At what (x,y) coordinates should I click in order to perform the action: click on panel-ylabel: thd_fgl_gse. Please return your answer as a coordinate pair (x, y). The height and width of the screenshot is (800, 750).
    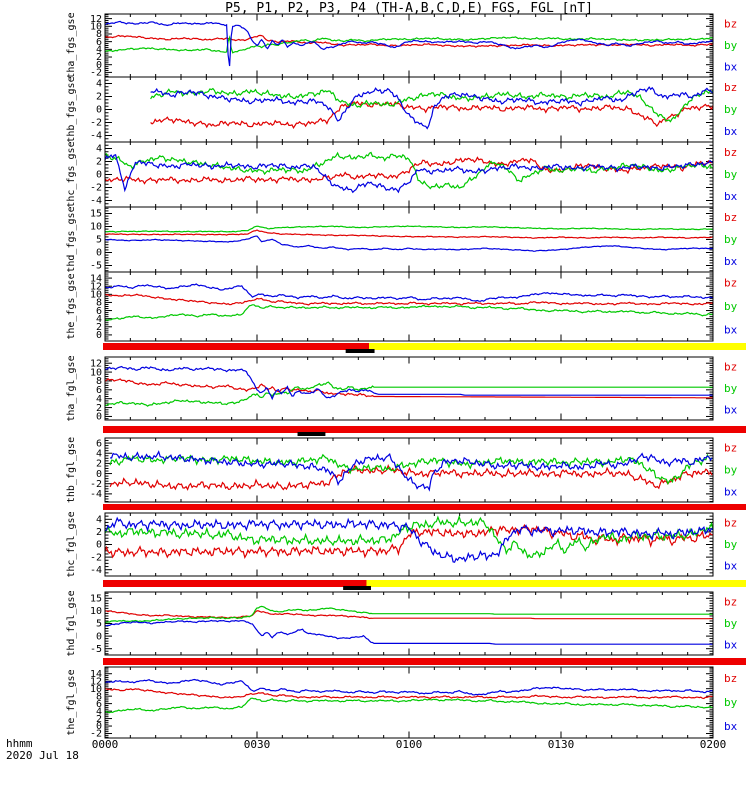
    Looking at the image, I should click on (71, 623).